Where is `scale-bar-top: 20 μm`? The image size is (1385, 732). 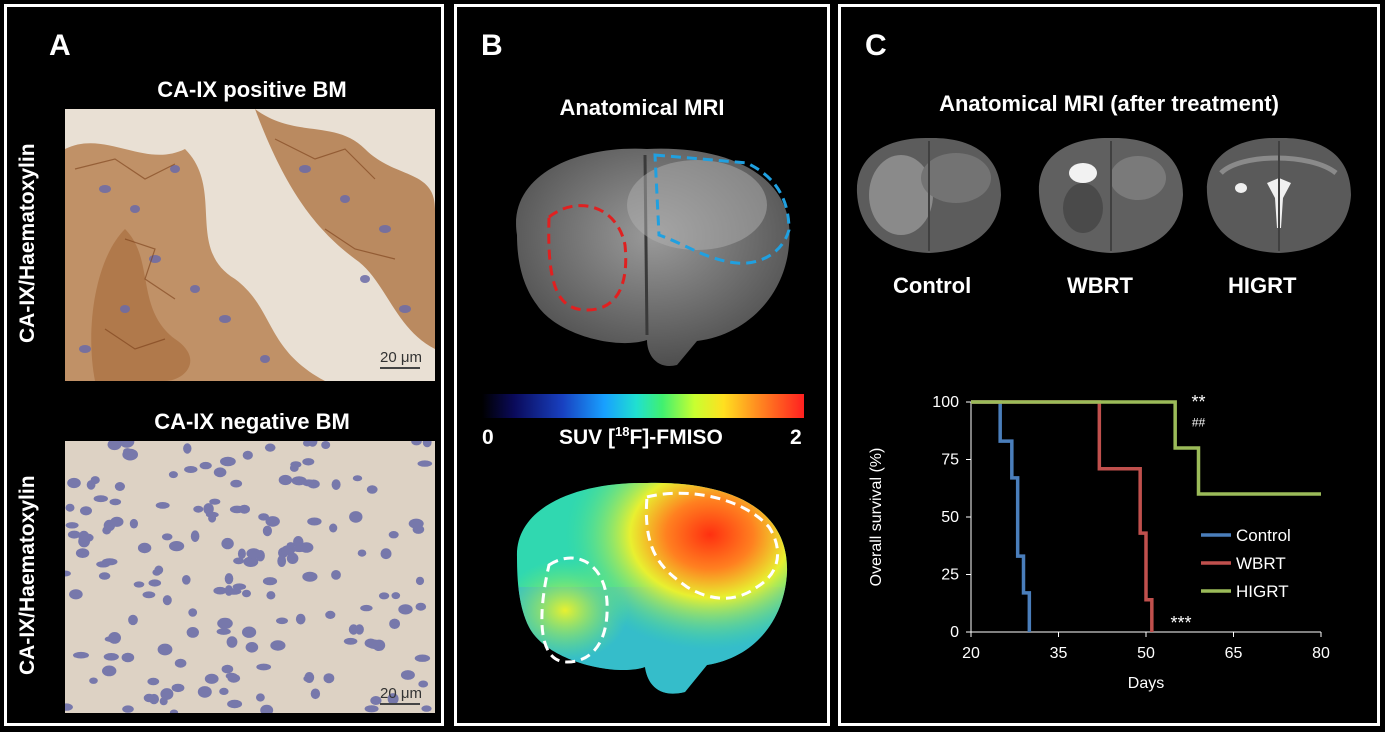
scale-bar-top: 20 μm is located at coordinates (407, 359).